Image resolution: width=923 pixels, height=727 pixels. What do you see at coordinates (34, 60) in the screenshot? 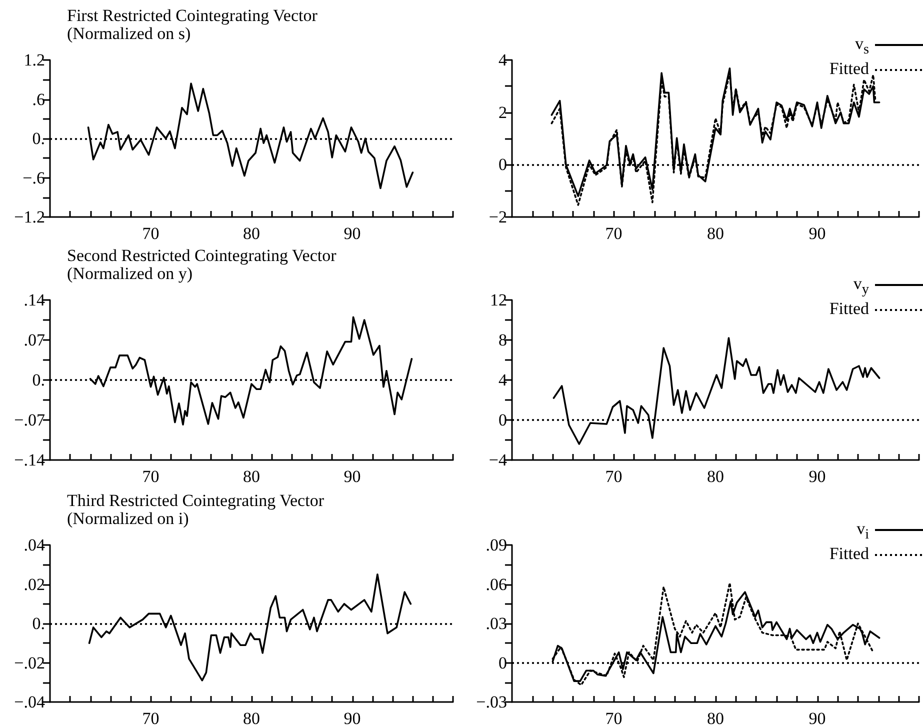
I see `y-tick-label: 1.2` at bounding box center [34, 60].